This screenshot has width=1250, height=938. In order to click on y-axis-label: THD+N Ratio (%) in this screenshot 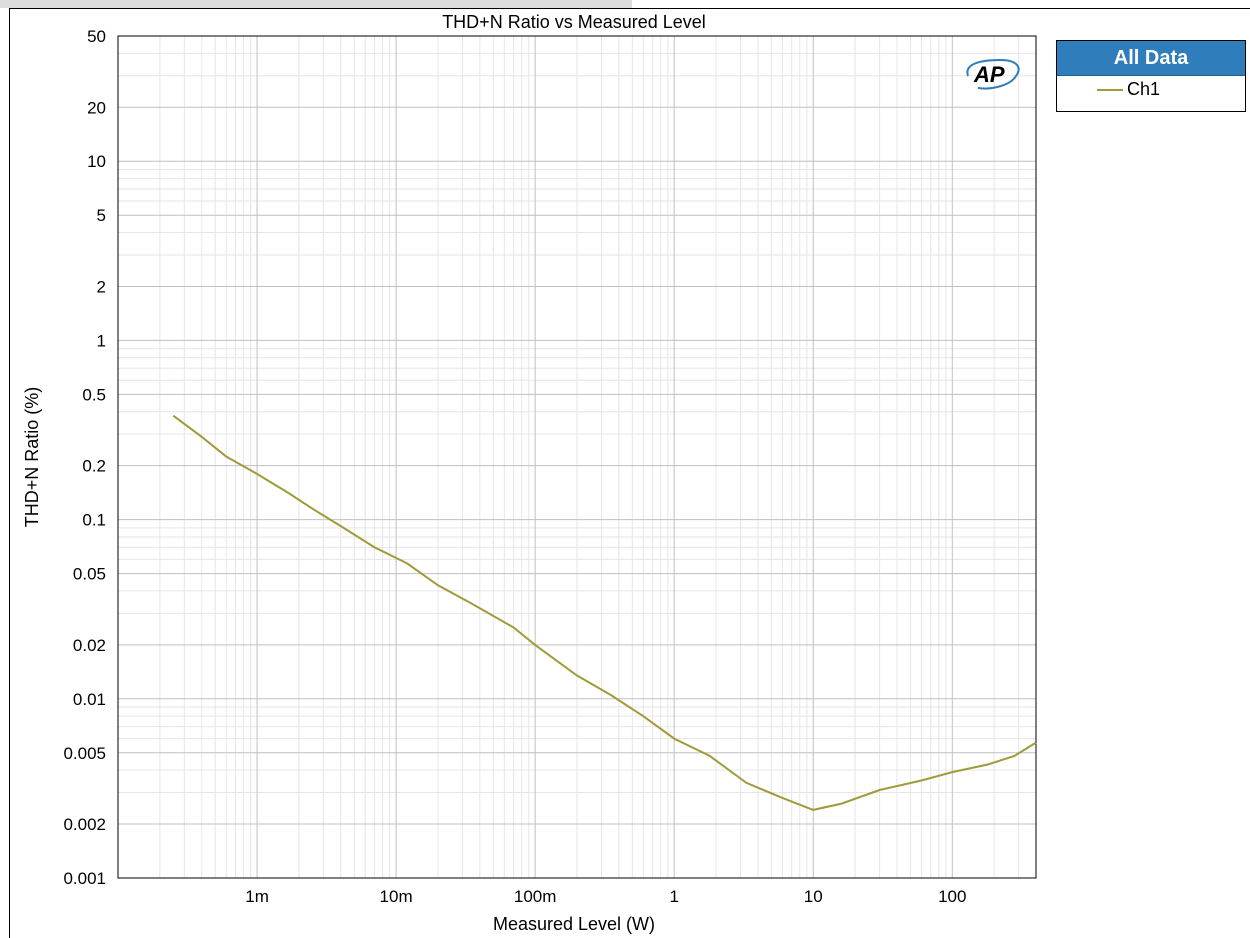, I will do `click(32, 457)`.